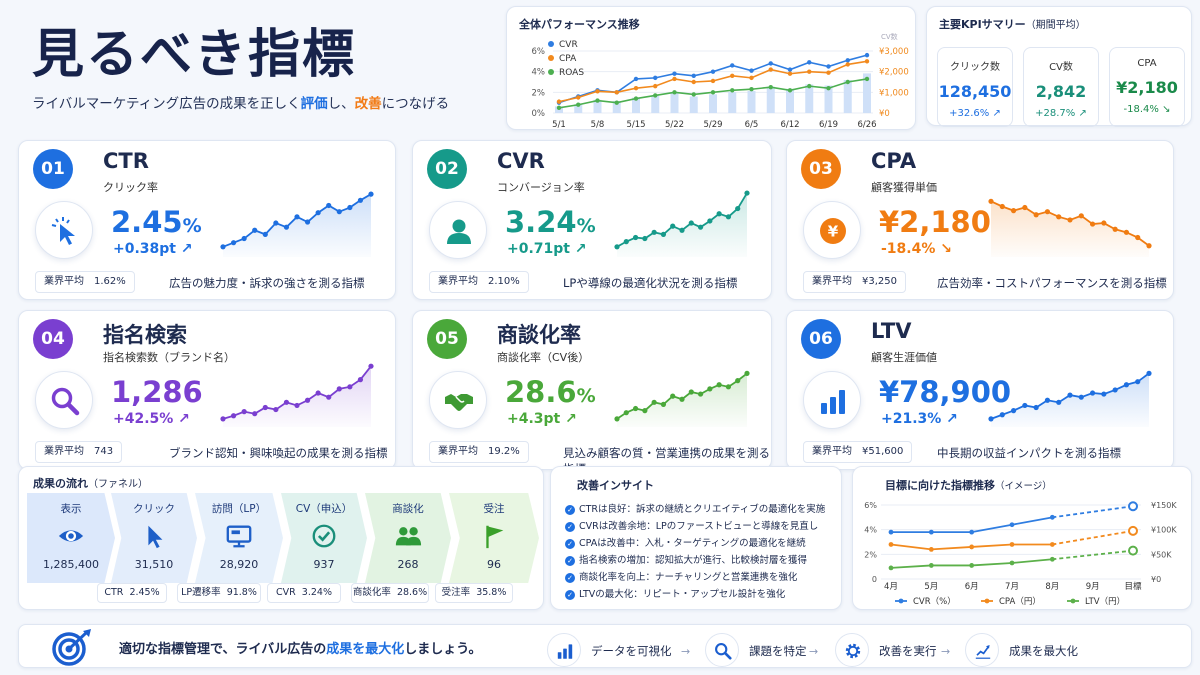 This screenshot has height=675, width=1200. What do you see at coordinates (494, 537) in the screenshot?
I see `flag-icon` at bounding box center [494, 537].